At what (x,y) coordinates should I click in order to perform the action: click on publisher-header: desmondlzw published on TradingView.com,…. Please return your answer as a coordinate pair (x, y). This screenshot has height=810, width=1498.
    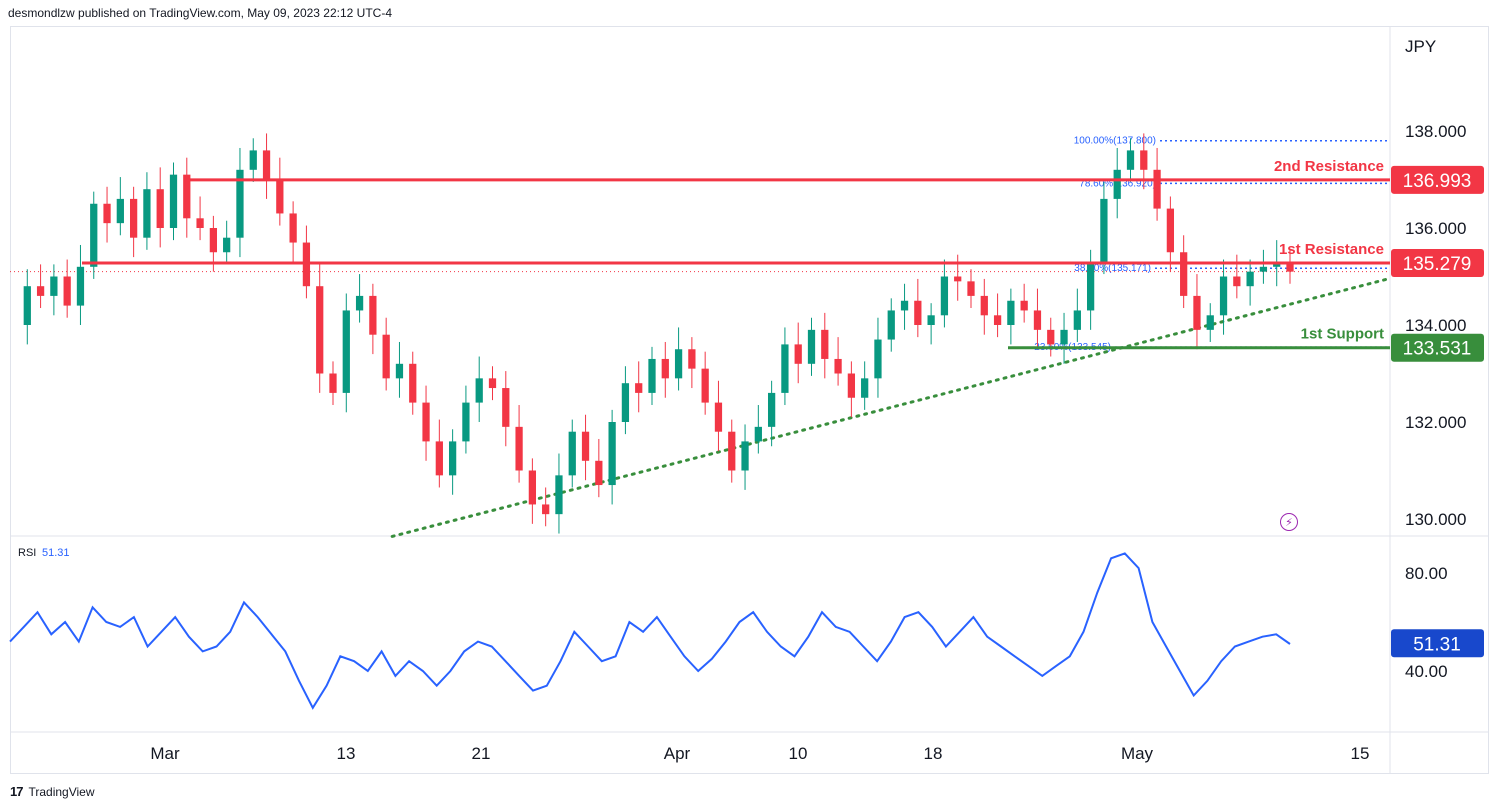
    Looking at the image, I should click on (200, 13).